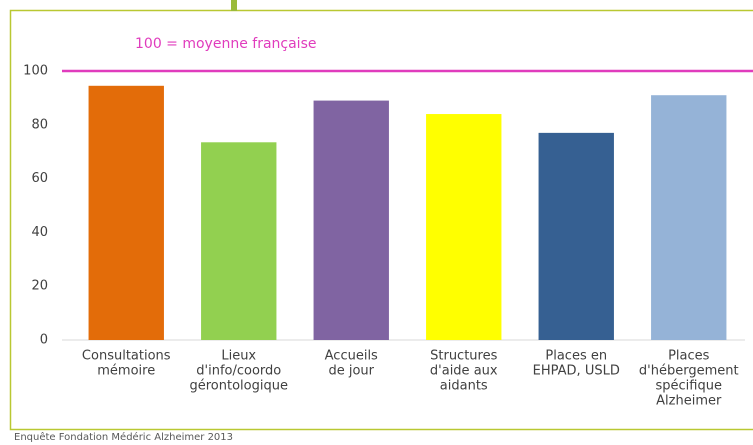 This screenshot has height=445, width=753. What do you see at coordinates (39, 178) in the screenshot?
I see `y-tick-label: 60` at bounding box center [39, 178].